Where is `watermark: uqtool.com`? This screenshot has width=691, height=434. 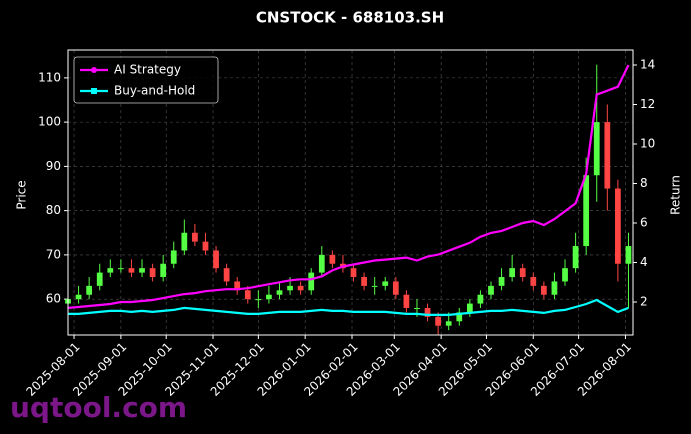 watermark: uqtool.com is located at coordinates (98, 407).